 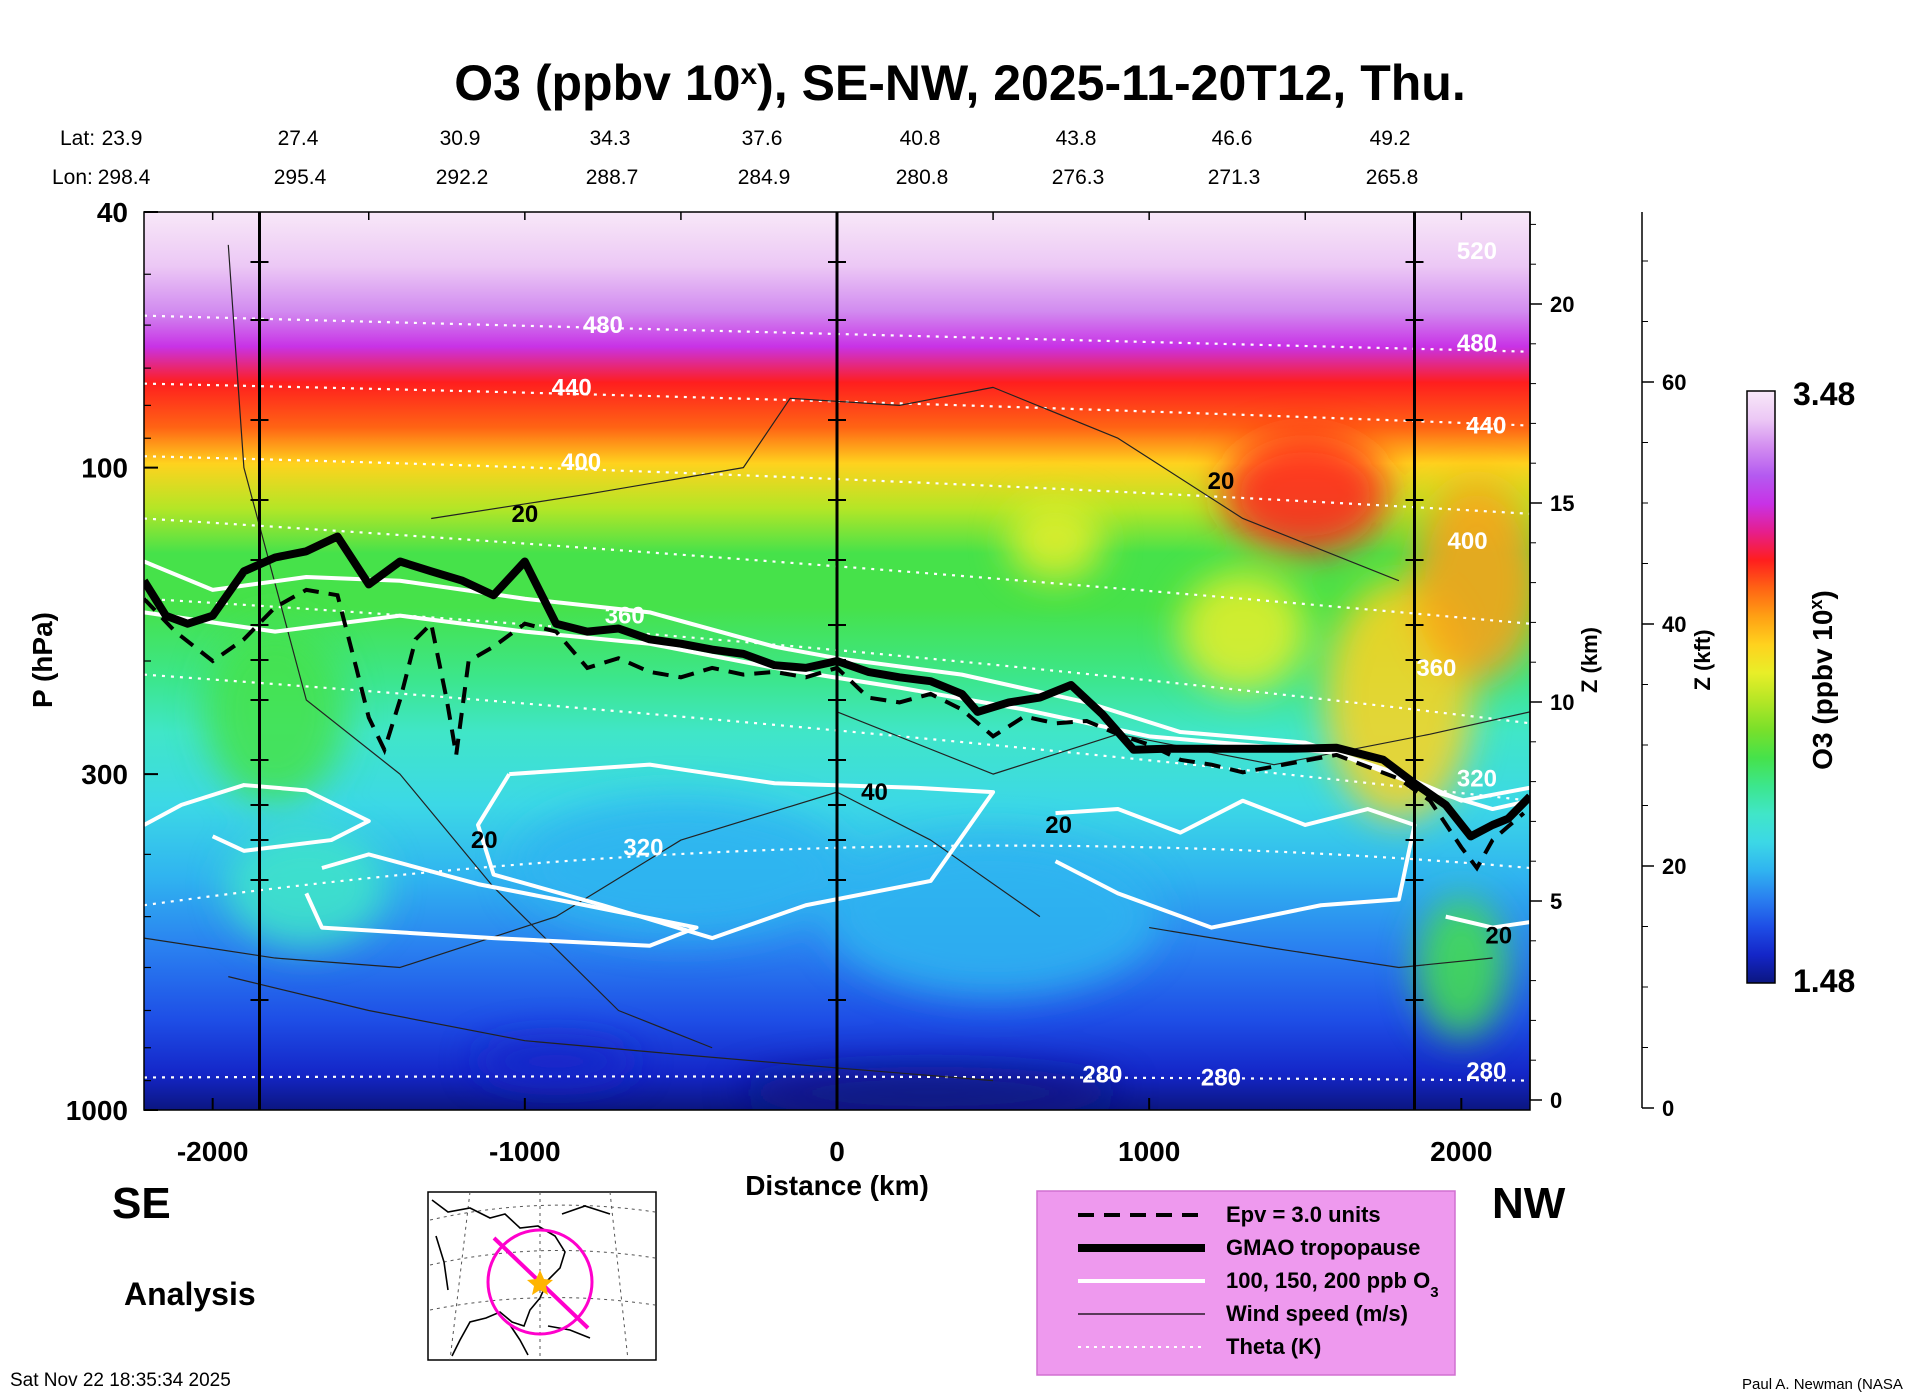 I want to click on lon-value: 295.4, so click(x=300, y=177).